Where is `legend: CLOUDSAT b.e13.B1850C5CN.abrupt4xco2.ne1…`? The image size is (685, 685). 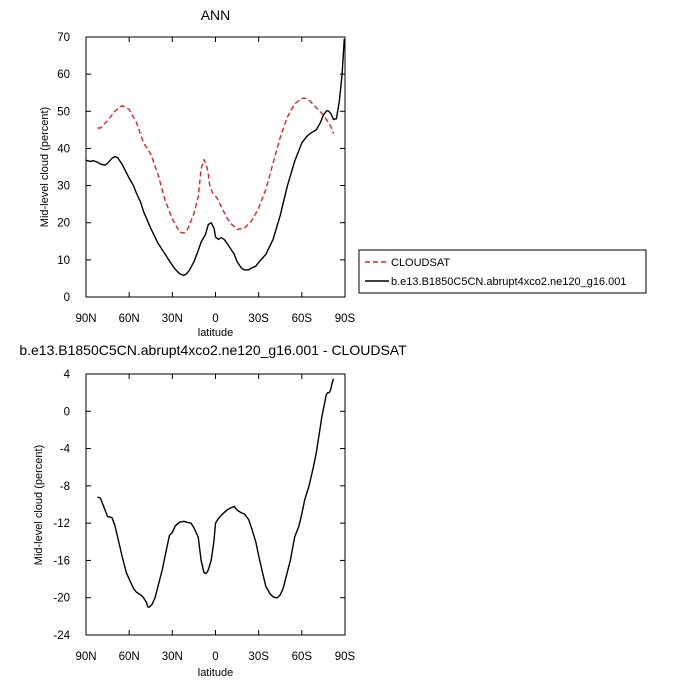 legend: CLOUDSAT b.e13.B1850C5CN.abrupt4xco2.ne1… is located at coordinates (502, 271).